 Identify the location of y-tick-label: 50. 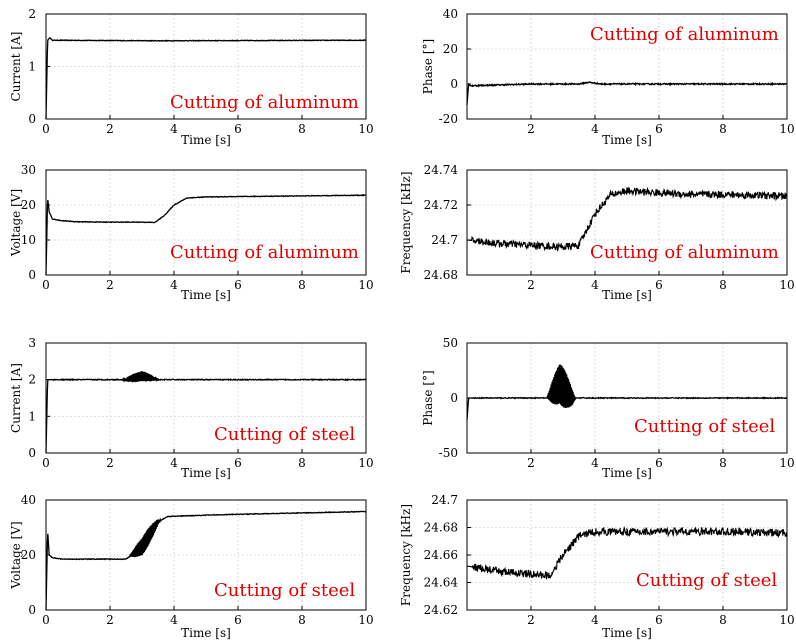
(450, 343).